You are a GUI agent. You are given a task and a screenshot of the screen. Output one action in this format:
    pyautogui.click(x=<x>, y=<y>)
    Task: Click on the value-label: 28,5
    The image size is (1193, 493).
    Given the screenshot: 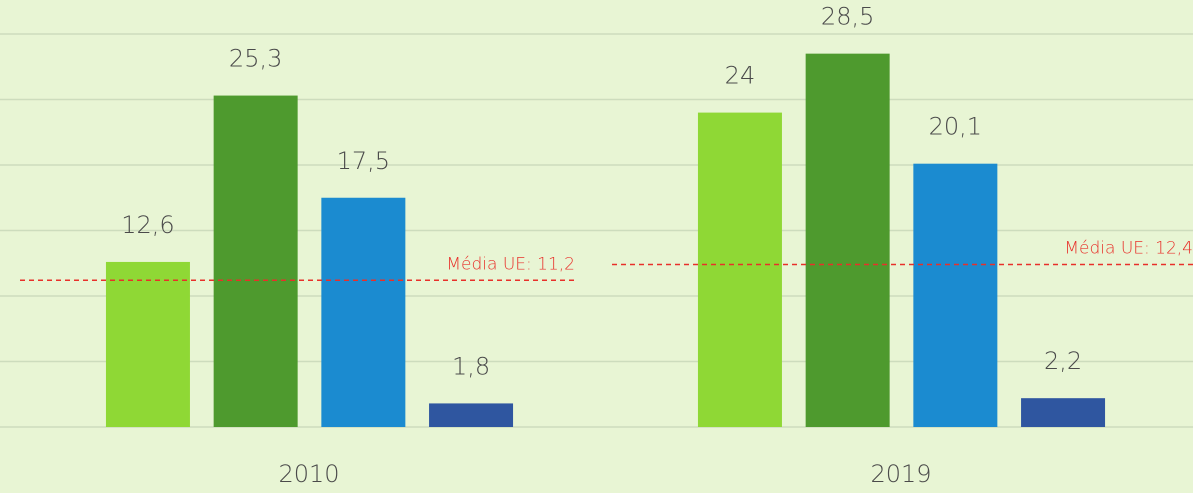 What is the action you would take?
    pyautogui.click(x=847, y=17)
    